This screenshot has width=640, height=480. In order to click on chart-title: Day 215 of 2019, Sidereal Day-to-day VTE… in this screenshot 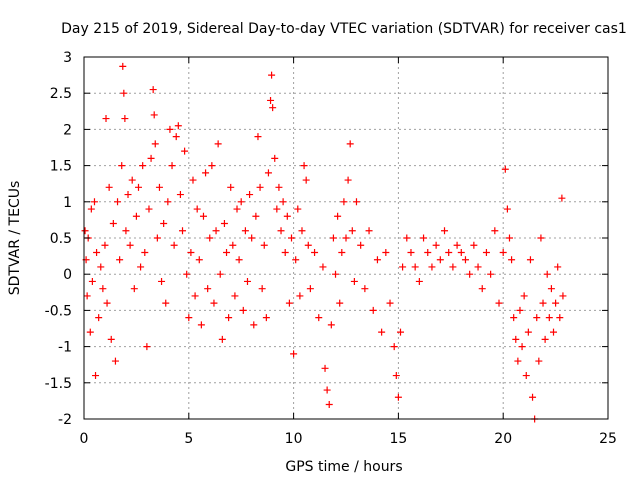, I will do `click(344, 29)`.